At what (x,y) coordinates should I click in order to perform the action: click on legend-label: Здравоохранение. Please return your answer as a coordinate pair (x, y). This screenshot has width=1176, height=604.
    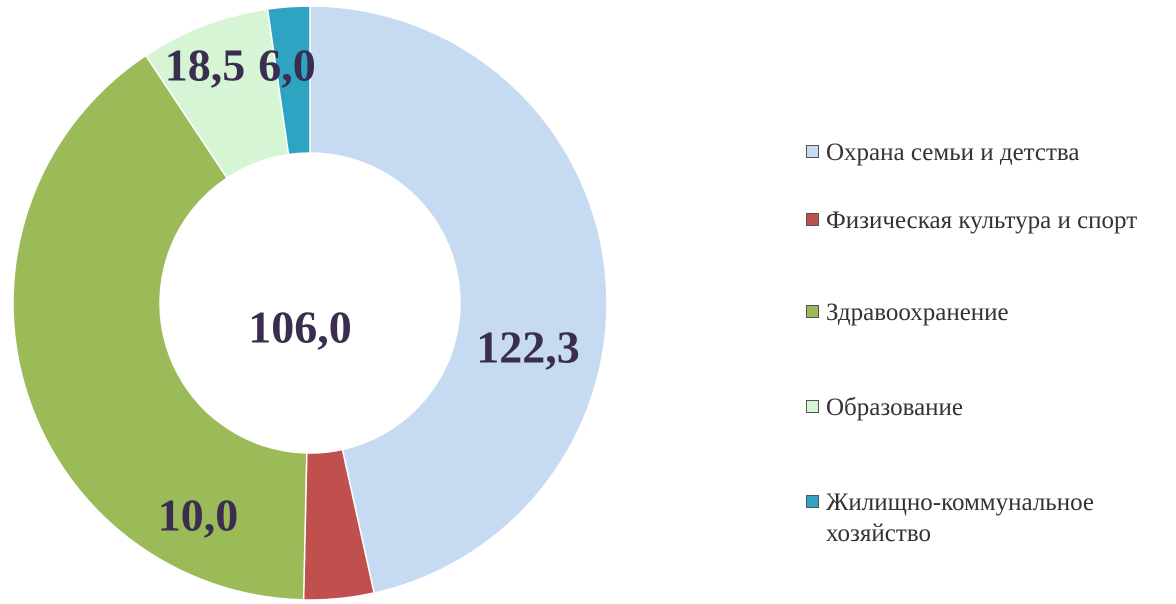
    Looking at the image, I should click on (917, 312).